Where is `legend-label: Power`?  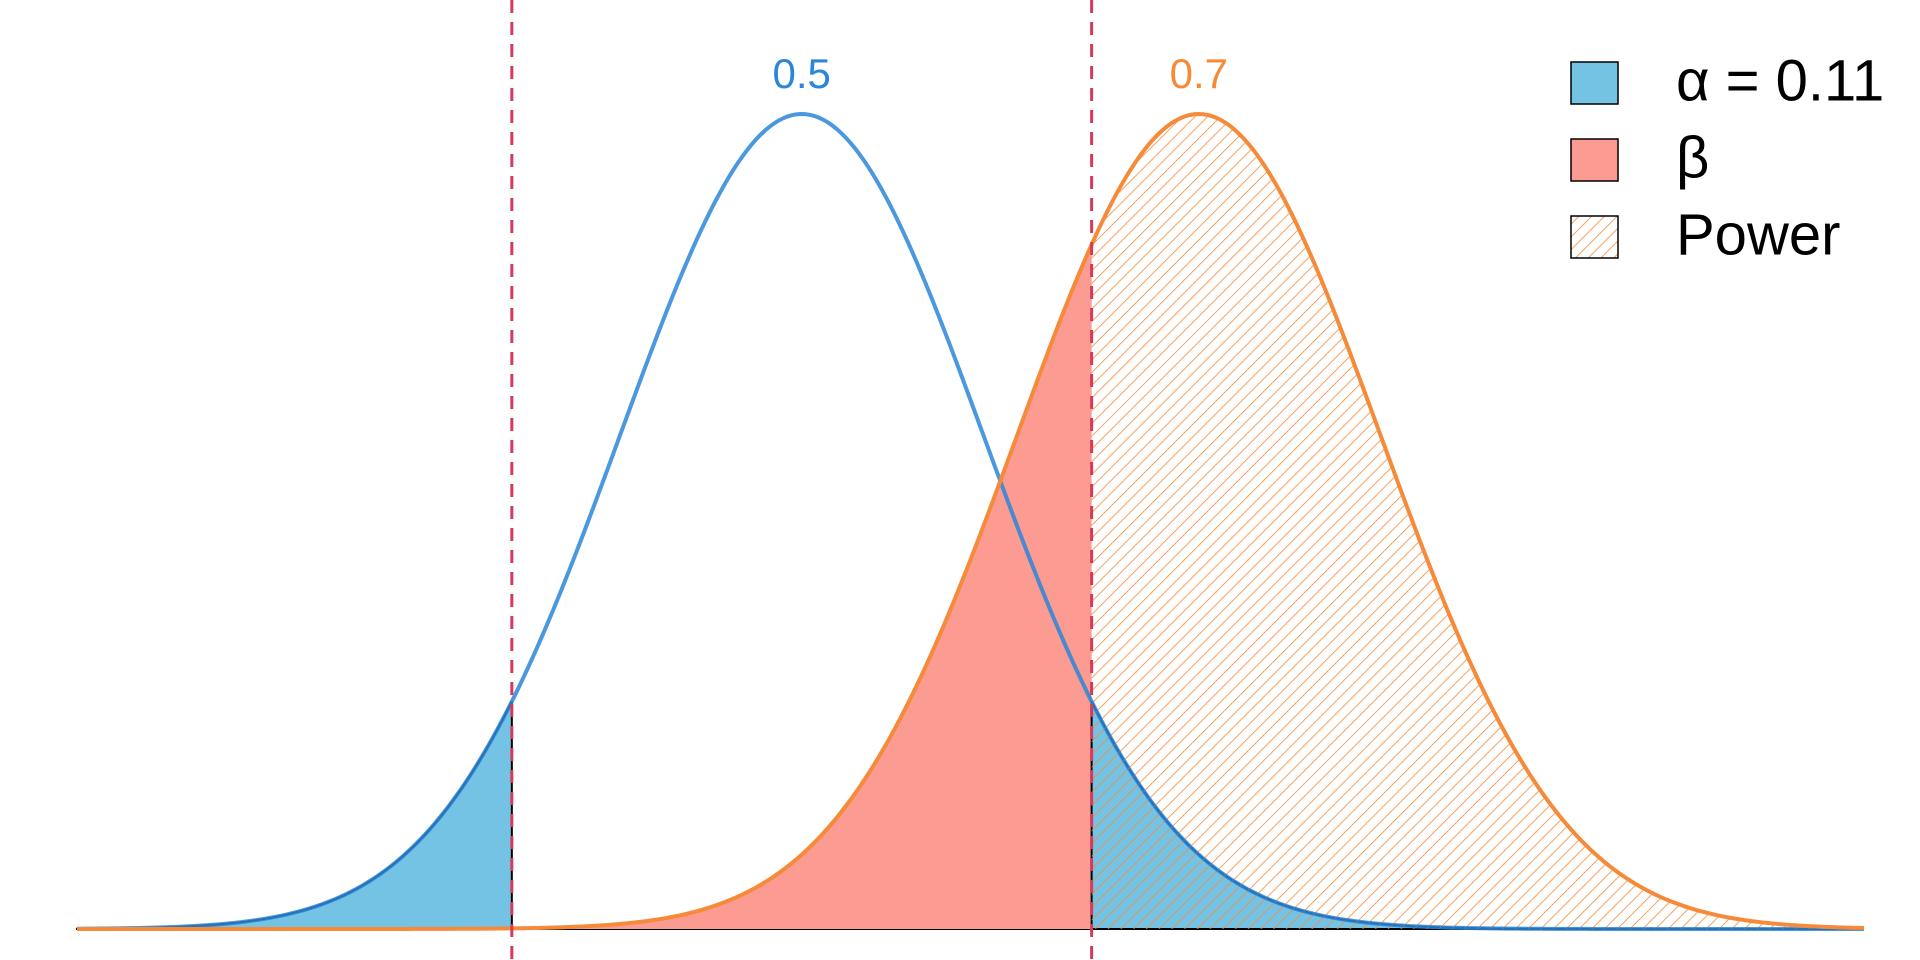 legend-label: Power is located at coordinates (1758, 234).